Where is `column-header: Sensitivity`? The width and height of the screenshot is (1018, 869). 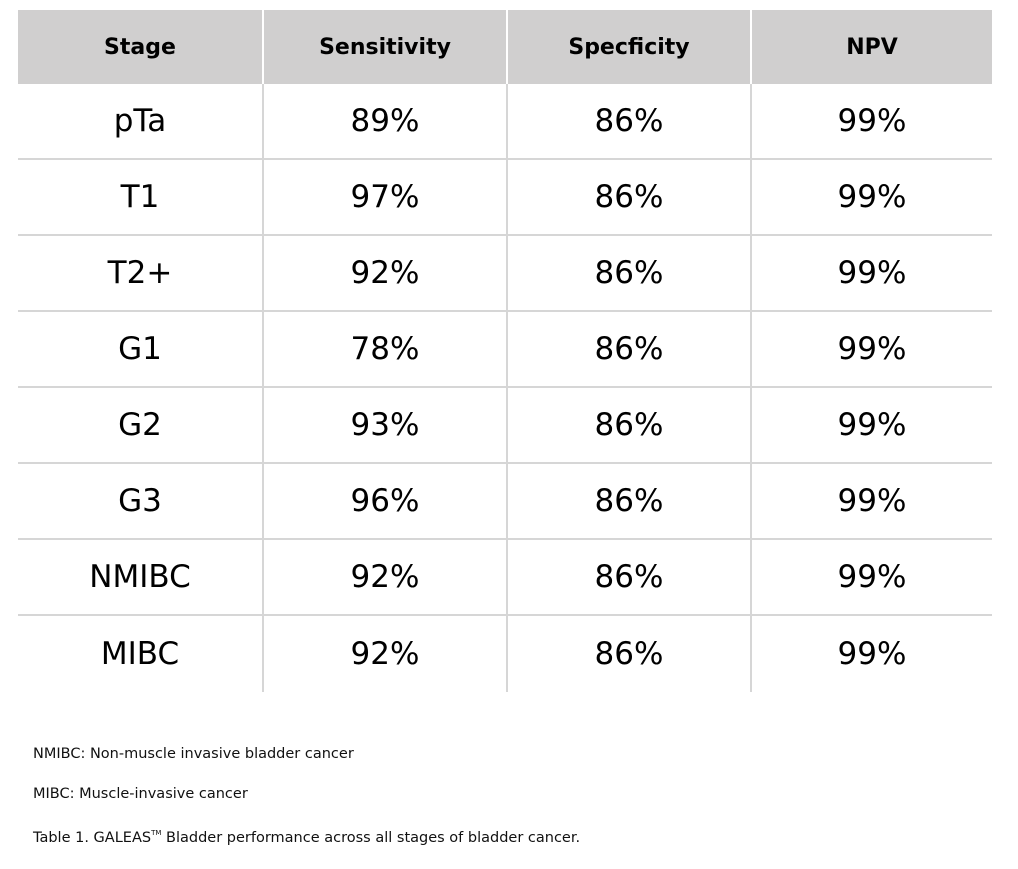 column-header: Sensitivity is located at coordinates (384, 47).